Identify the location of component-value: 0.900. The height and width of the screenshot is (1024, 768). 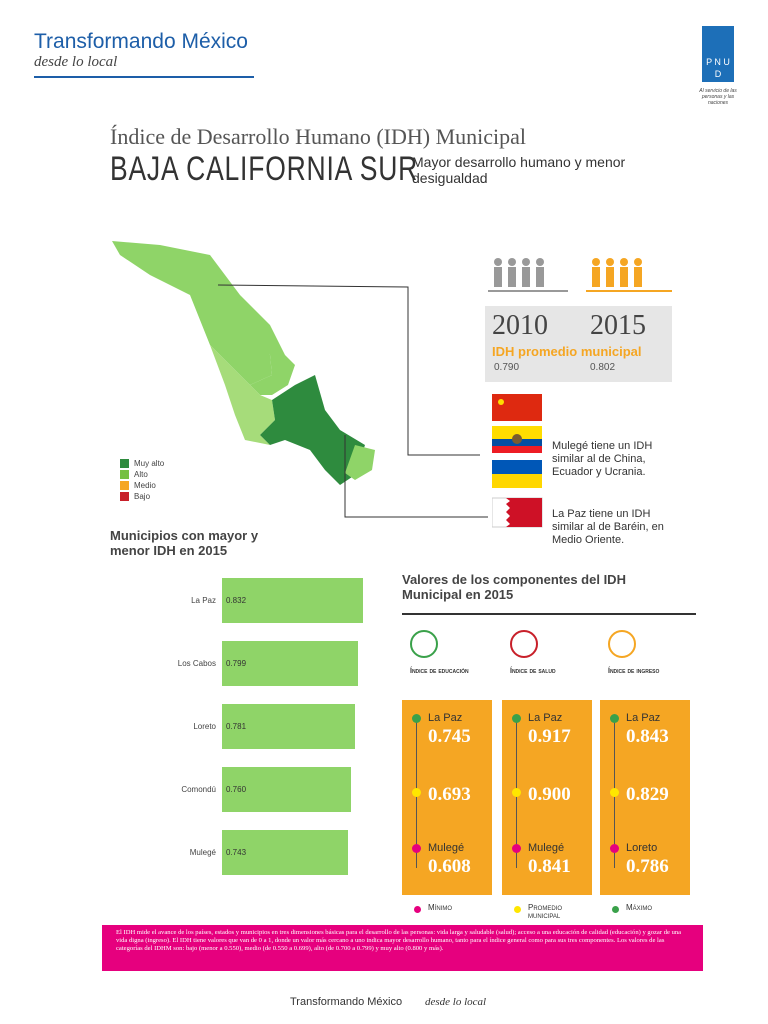
(549, 794).